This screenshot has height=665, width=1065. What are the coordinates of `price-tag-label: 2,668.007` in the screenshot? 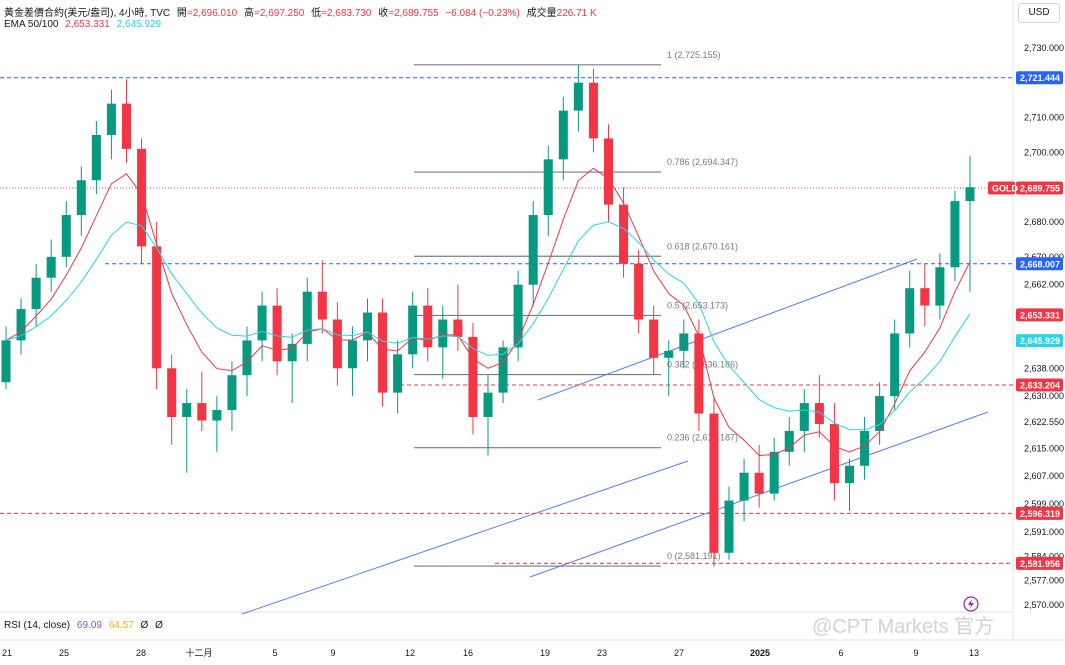 It's located at (1040, 264).